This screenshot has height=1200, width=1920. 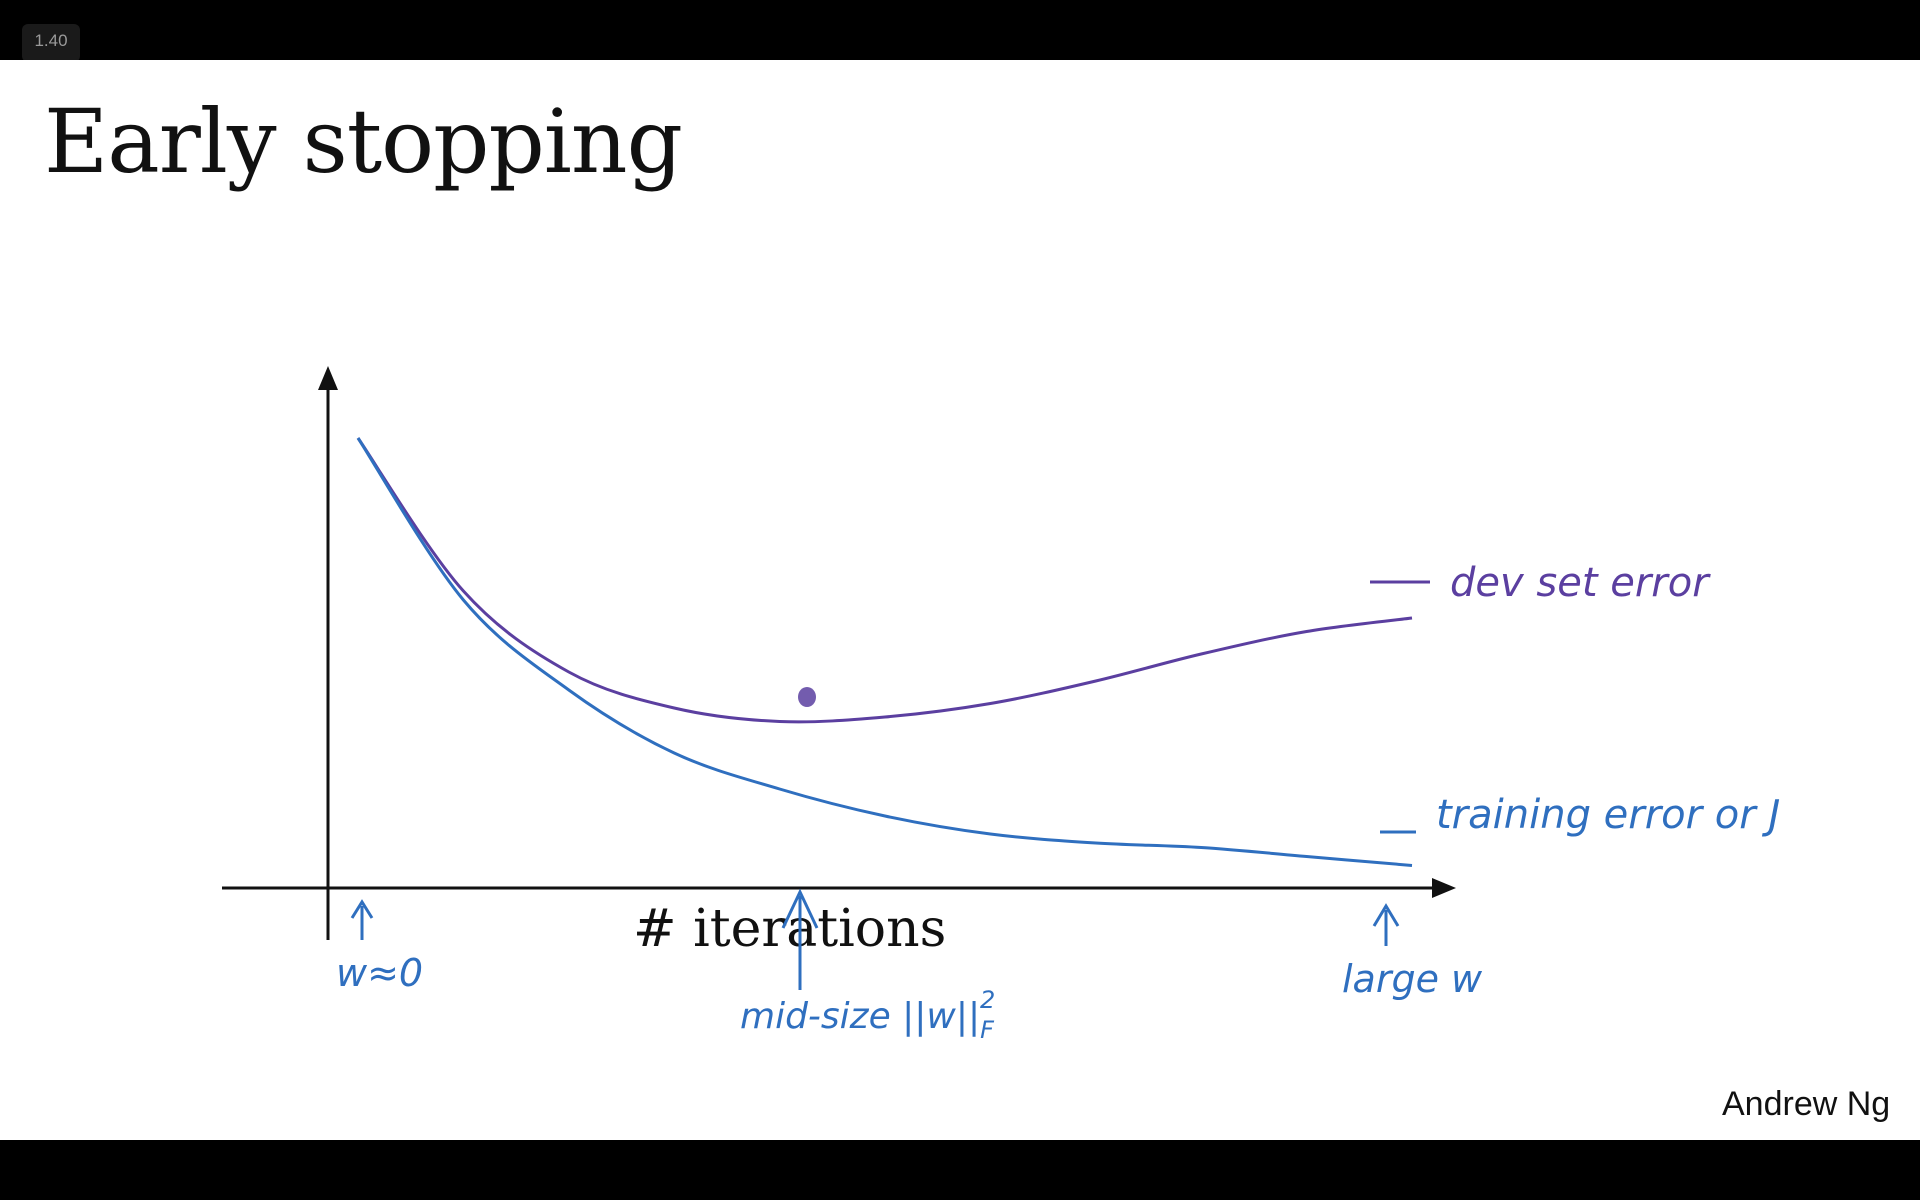 I want to click on video-top-bar: 1.40, so click(x=960, y=31).